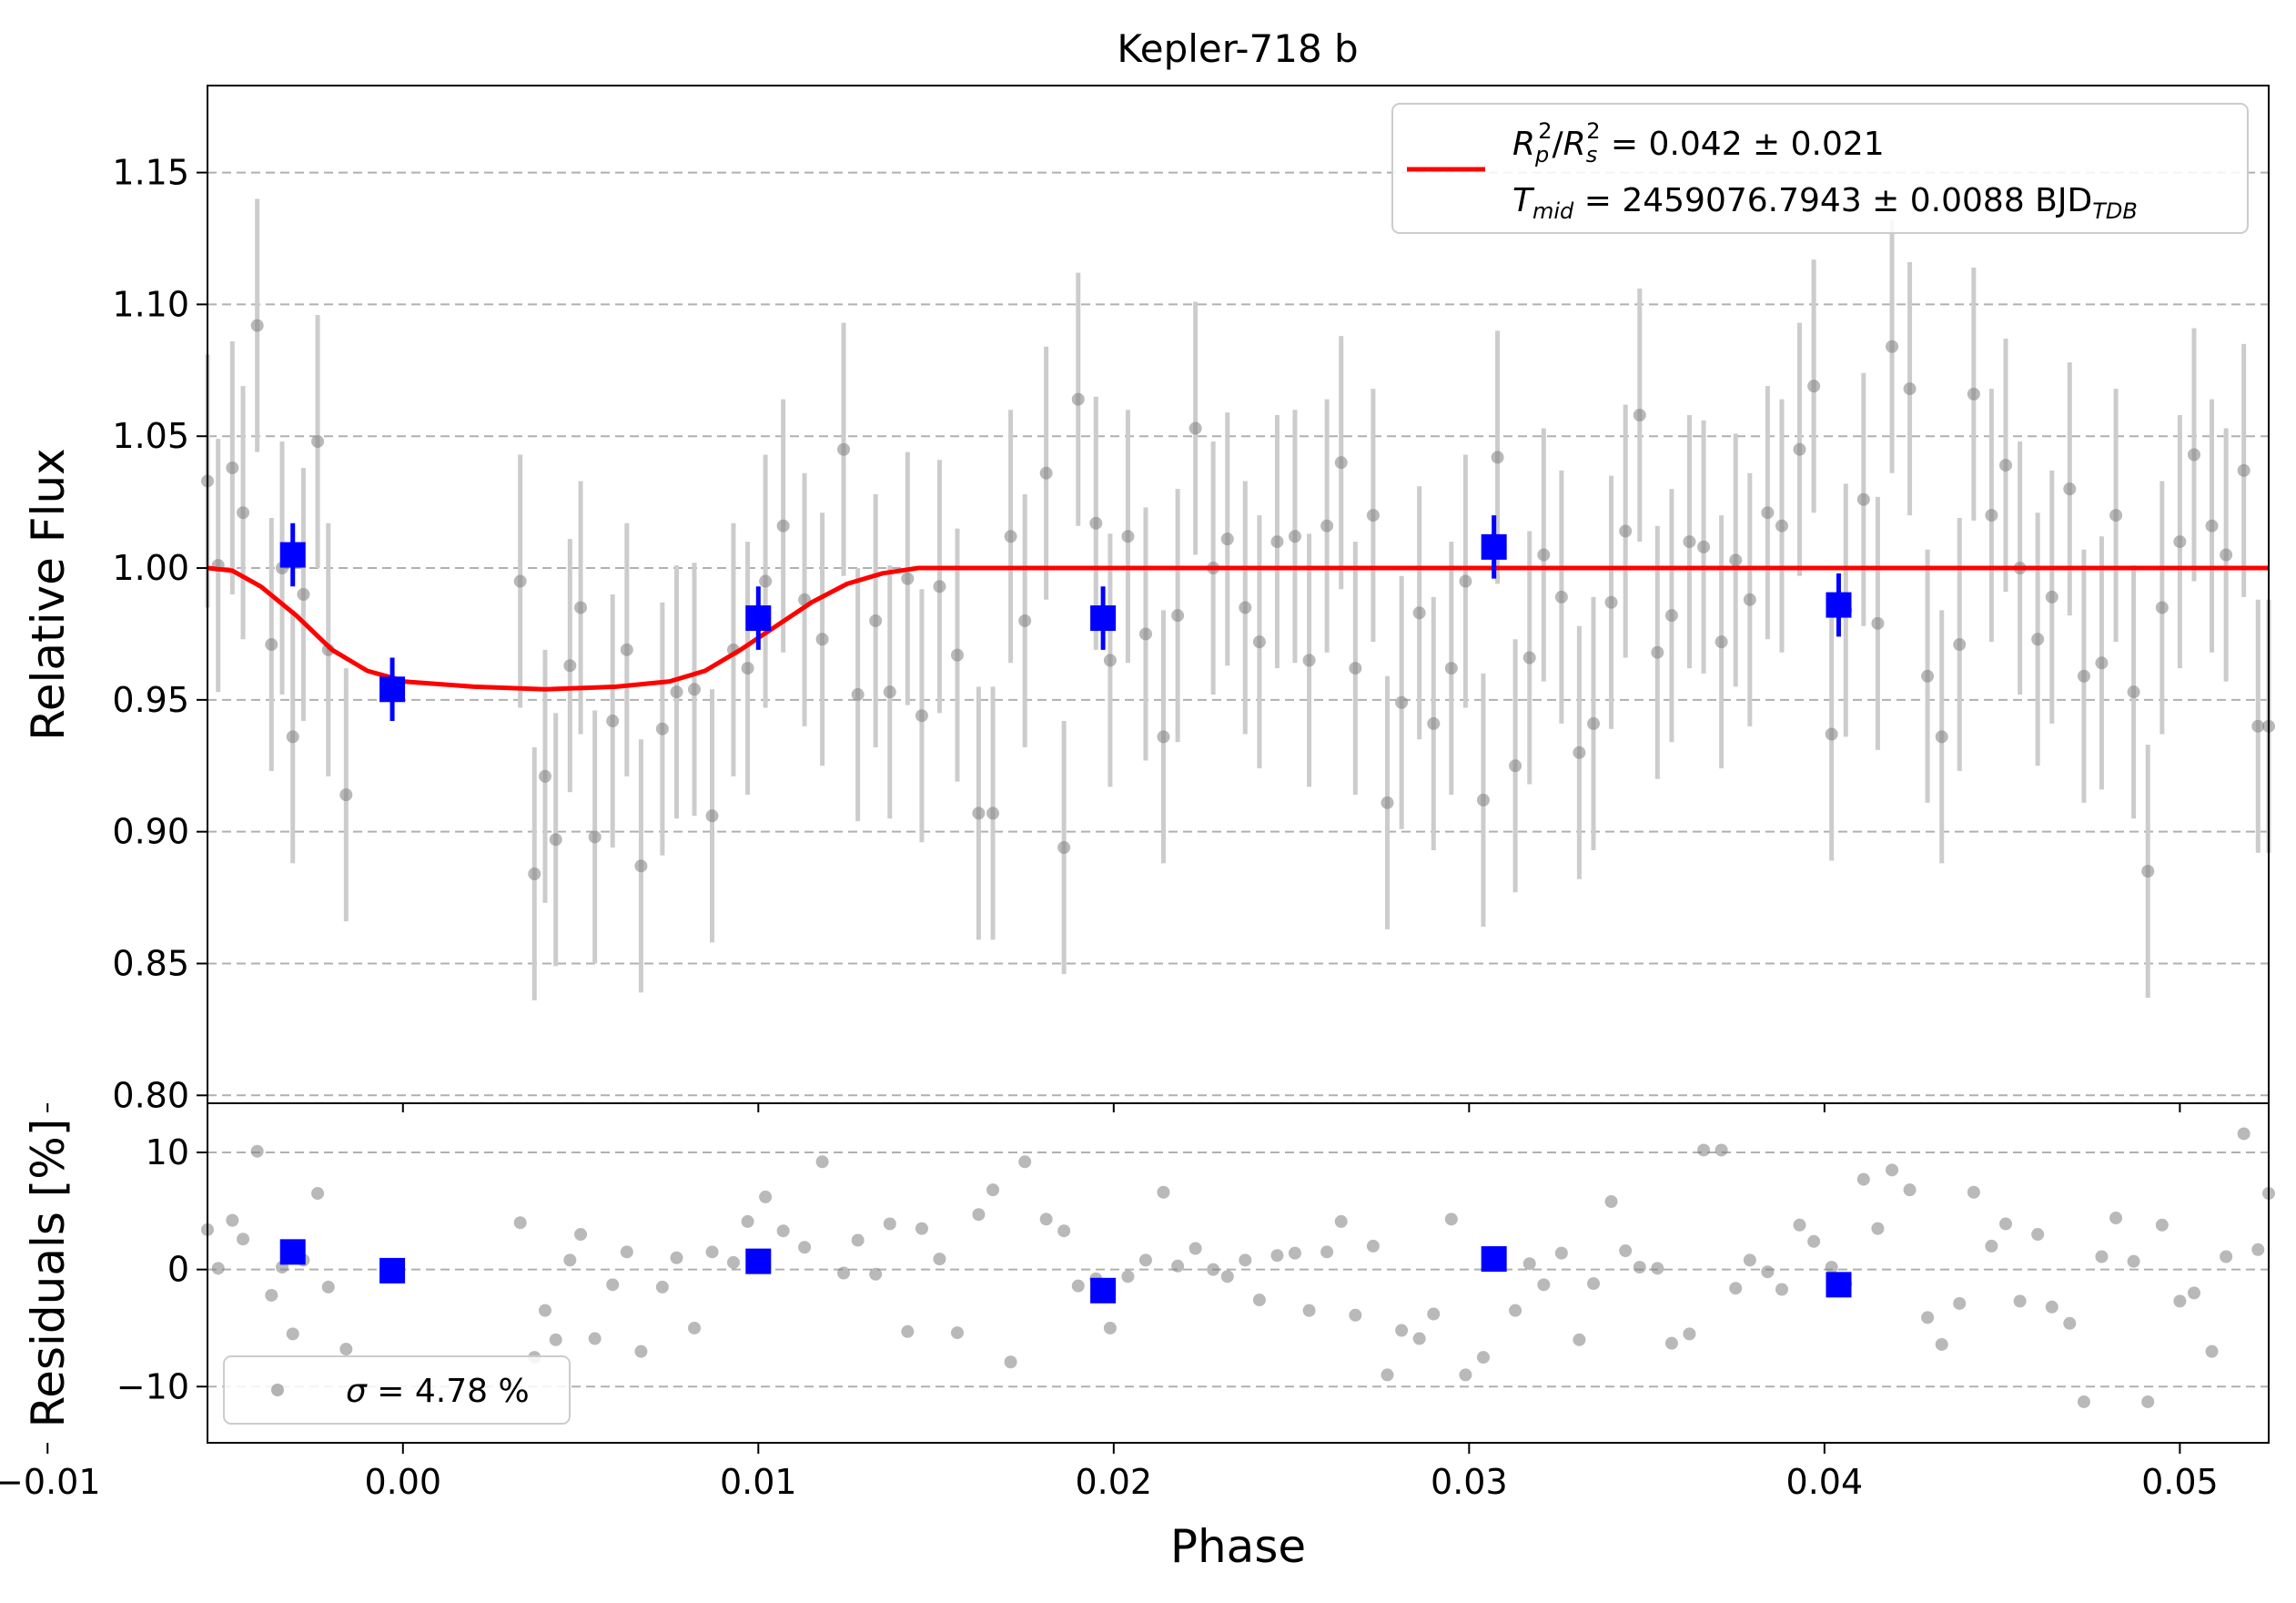 The width and height of the screenshot is (2296, 1603). I want to click on flux-y-tick-label: 1.15, so click(151, 173).